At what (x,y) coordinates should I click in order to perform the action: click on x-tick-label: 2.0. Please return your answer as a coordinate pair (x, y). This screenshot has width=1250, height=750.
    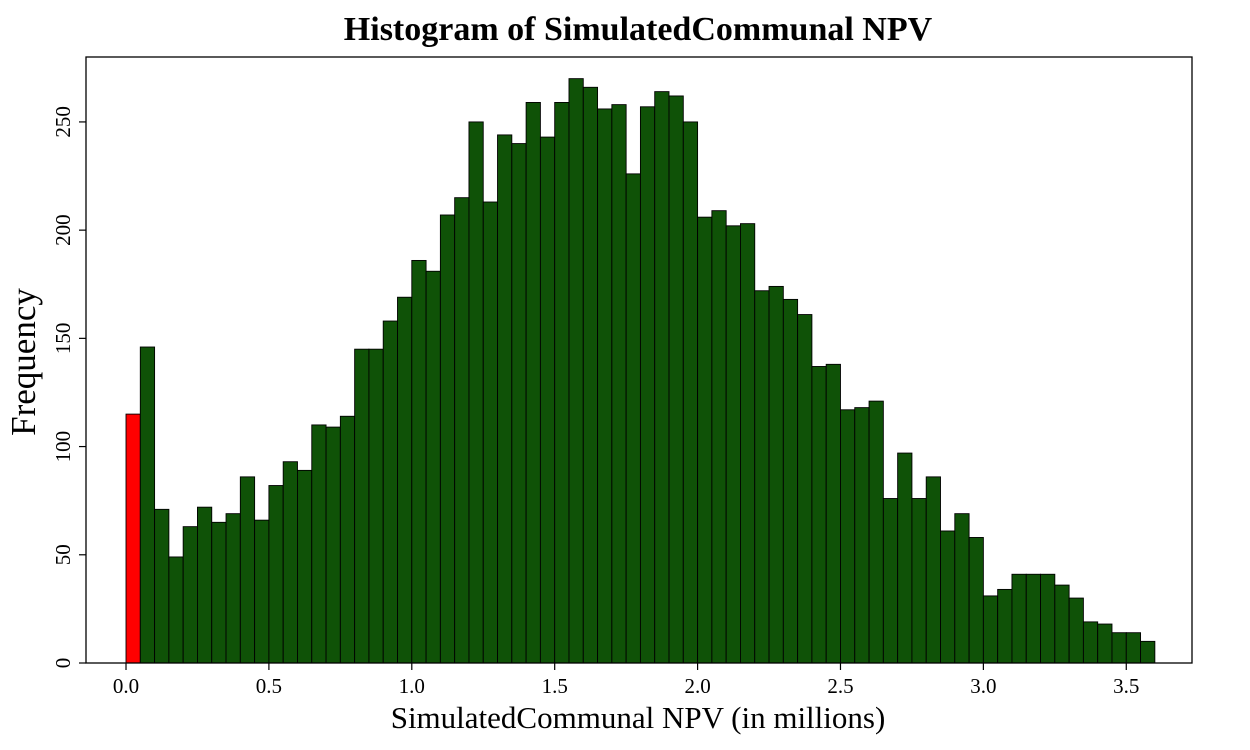
    Looking at the image, I should click on (697, 686).